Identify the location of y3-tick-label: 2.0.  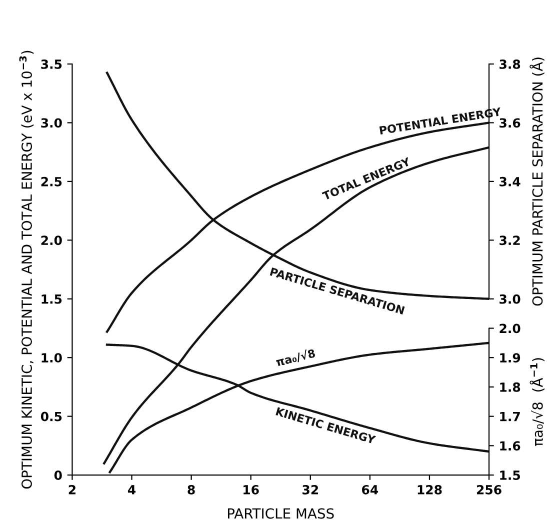
(510, 329).